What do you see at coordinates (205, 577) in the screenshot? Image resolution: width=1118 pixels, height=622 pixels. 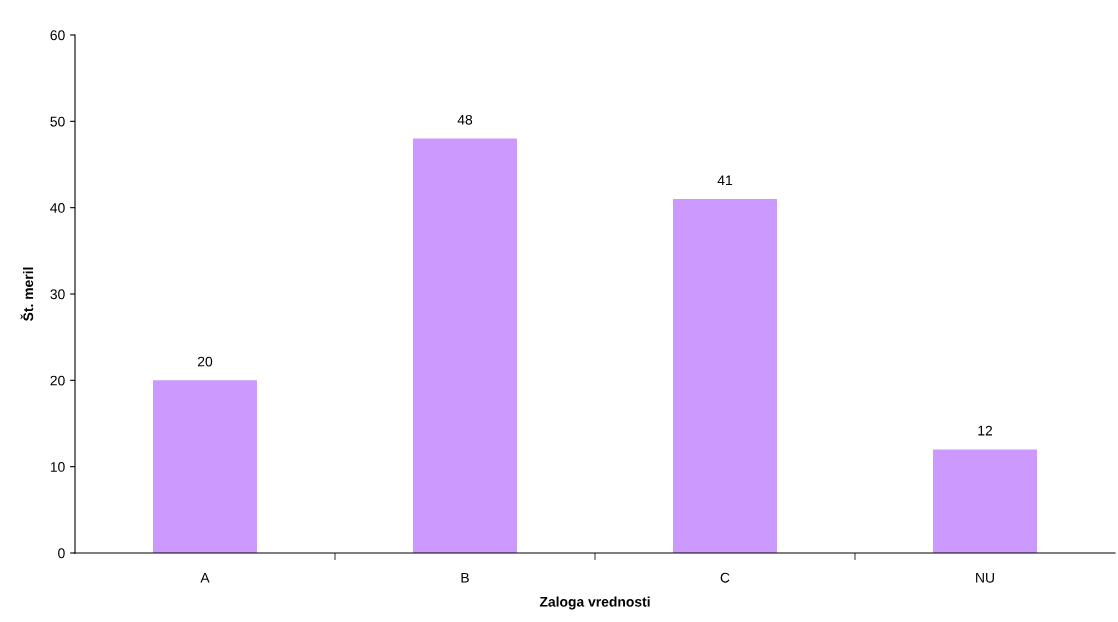 I see `x-tick-label: A` at bounding box center [205, 577].